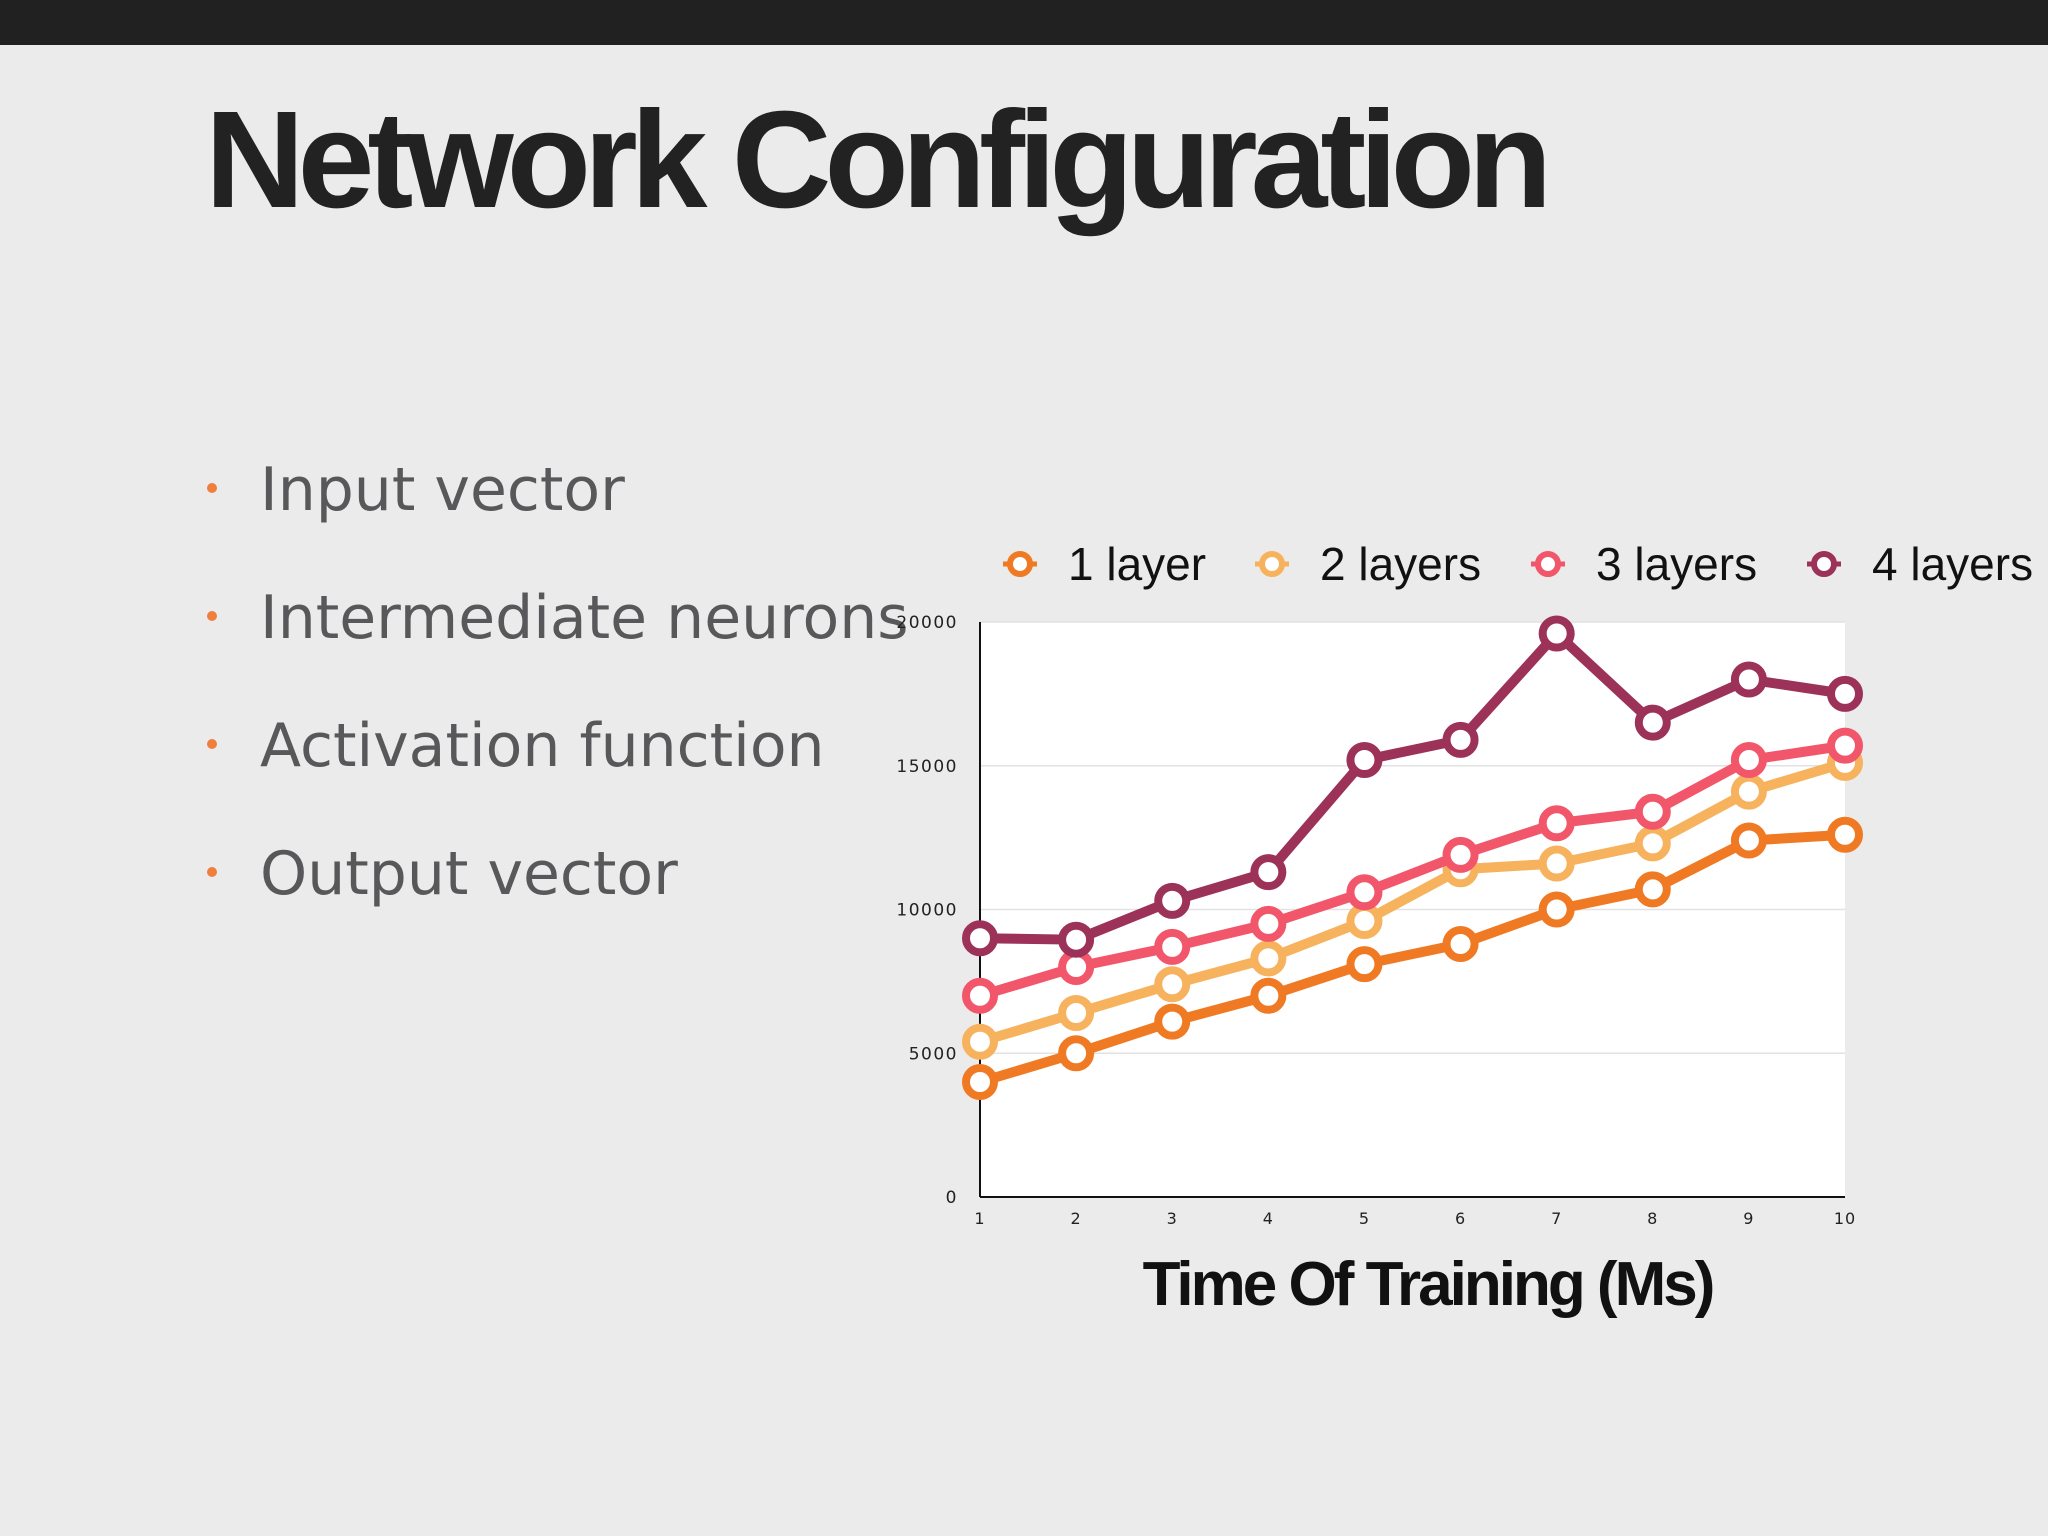  What do you see at coordinates (1460, 1218) in the screenshot?
I see `x-tick-label: 6` at bounding box center [1460, 1218].